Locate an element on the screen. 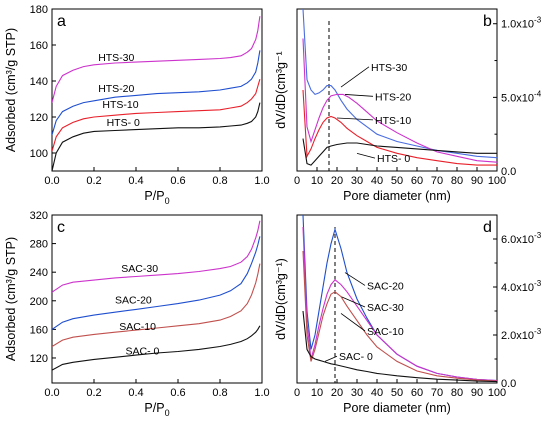  panel-letter: a is located at coordinates (61, 21).